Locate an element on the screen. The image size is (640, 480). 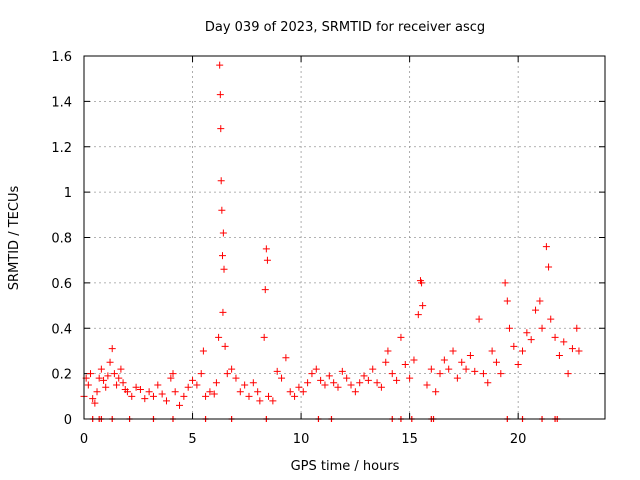
x-tick-label: 10 is located at coordinates (301, 439).